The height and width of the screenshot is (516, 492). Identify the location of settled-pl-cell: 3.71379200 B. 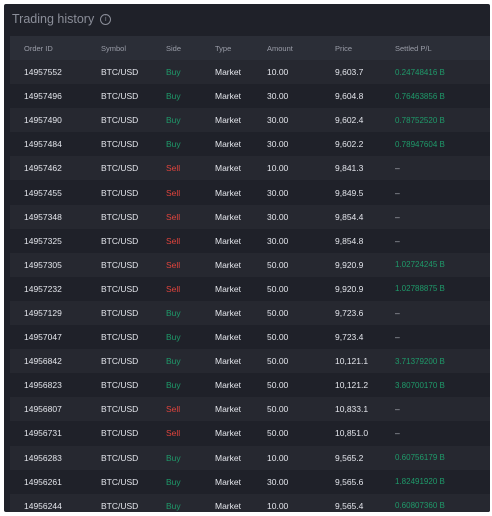
(420, 361).